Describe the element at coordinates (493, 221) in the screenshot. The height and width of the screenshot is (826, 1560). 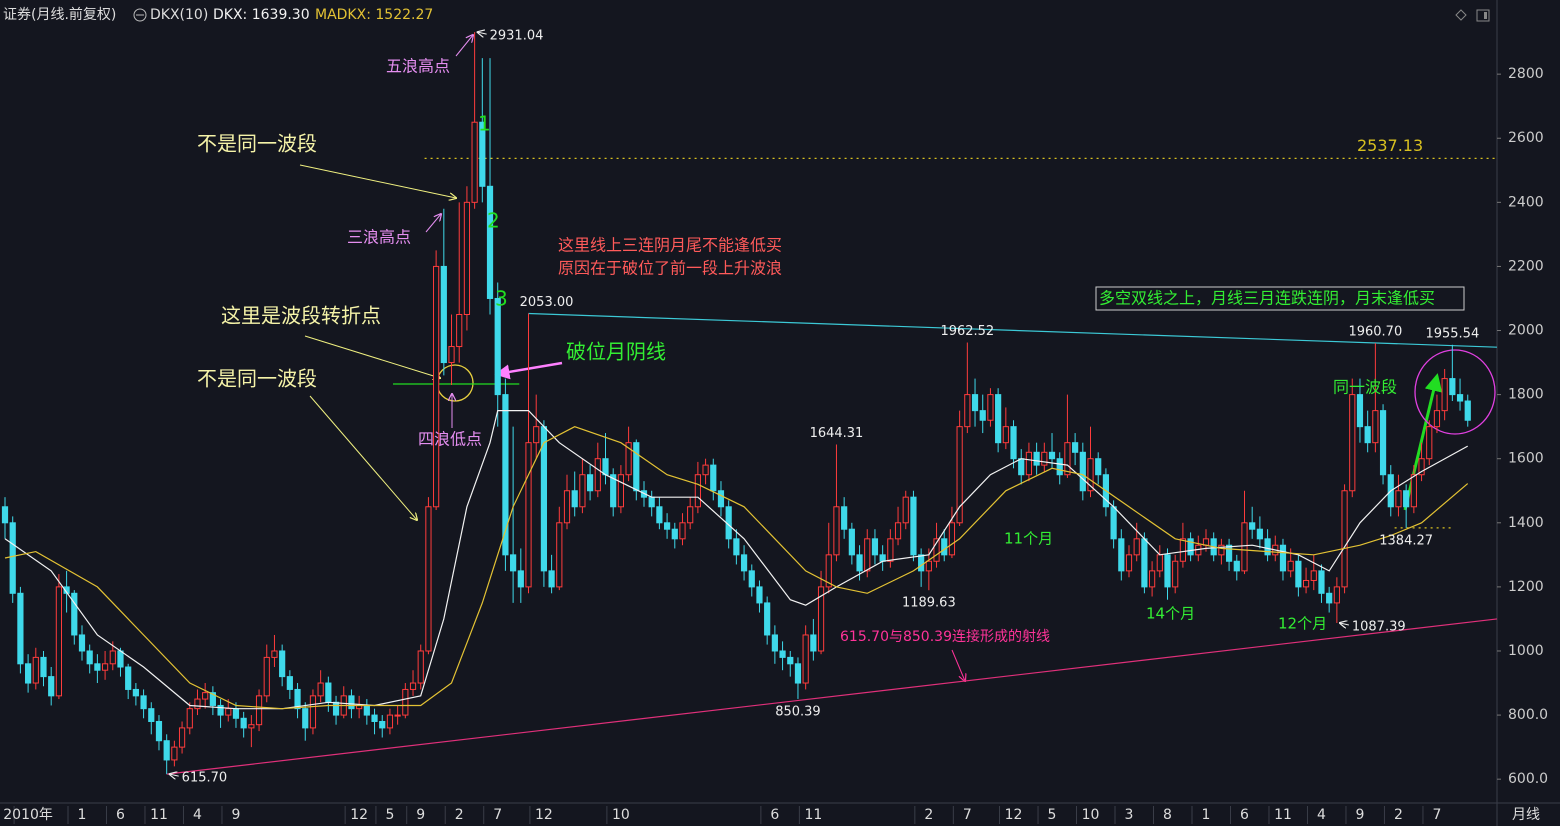
I see `annotation: 2` at that location.